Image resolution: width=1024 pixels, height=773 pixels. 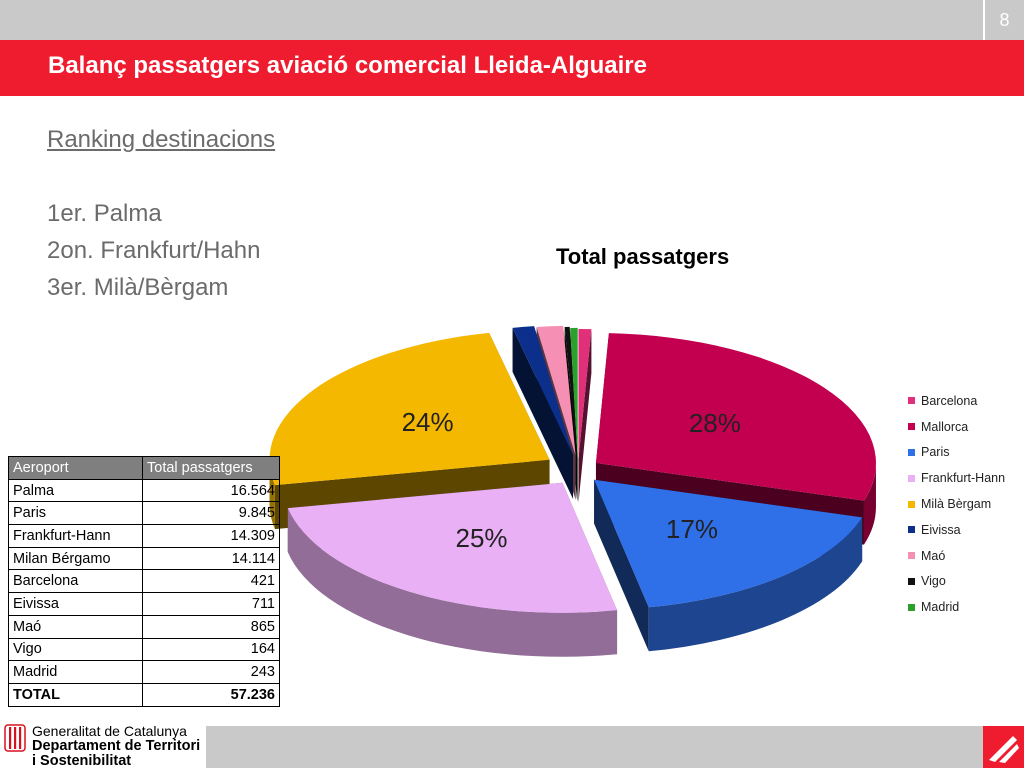 I want to click on pie-slice-eivissa, so click(x=543, y=390).